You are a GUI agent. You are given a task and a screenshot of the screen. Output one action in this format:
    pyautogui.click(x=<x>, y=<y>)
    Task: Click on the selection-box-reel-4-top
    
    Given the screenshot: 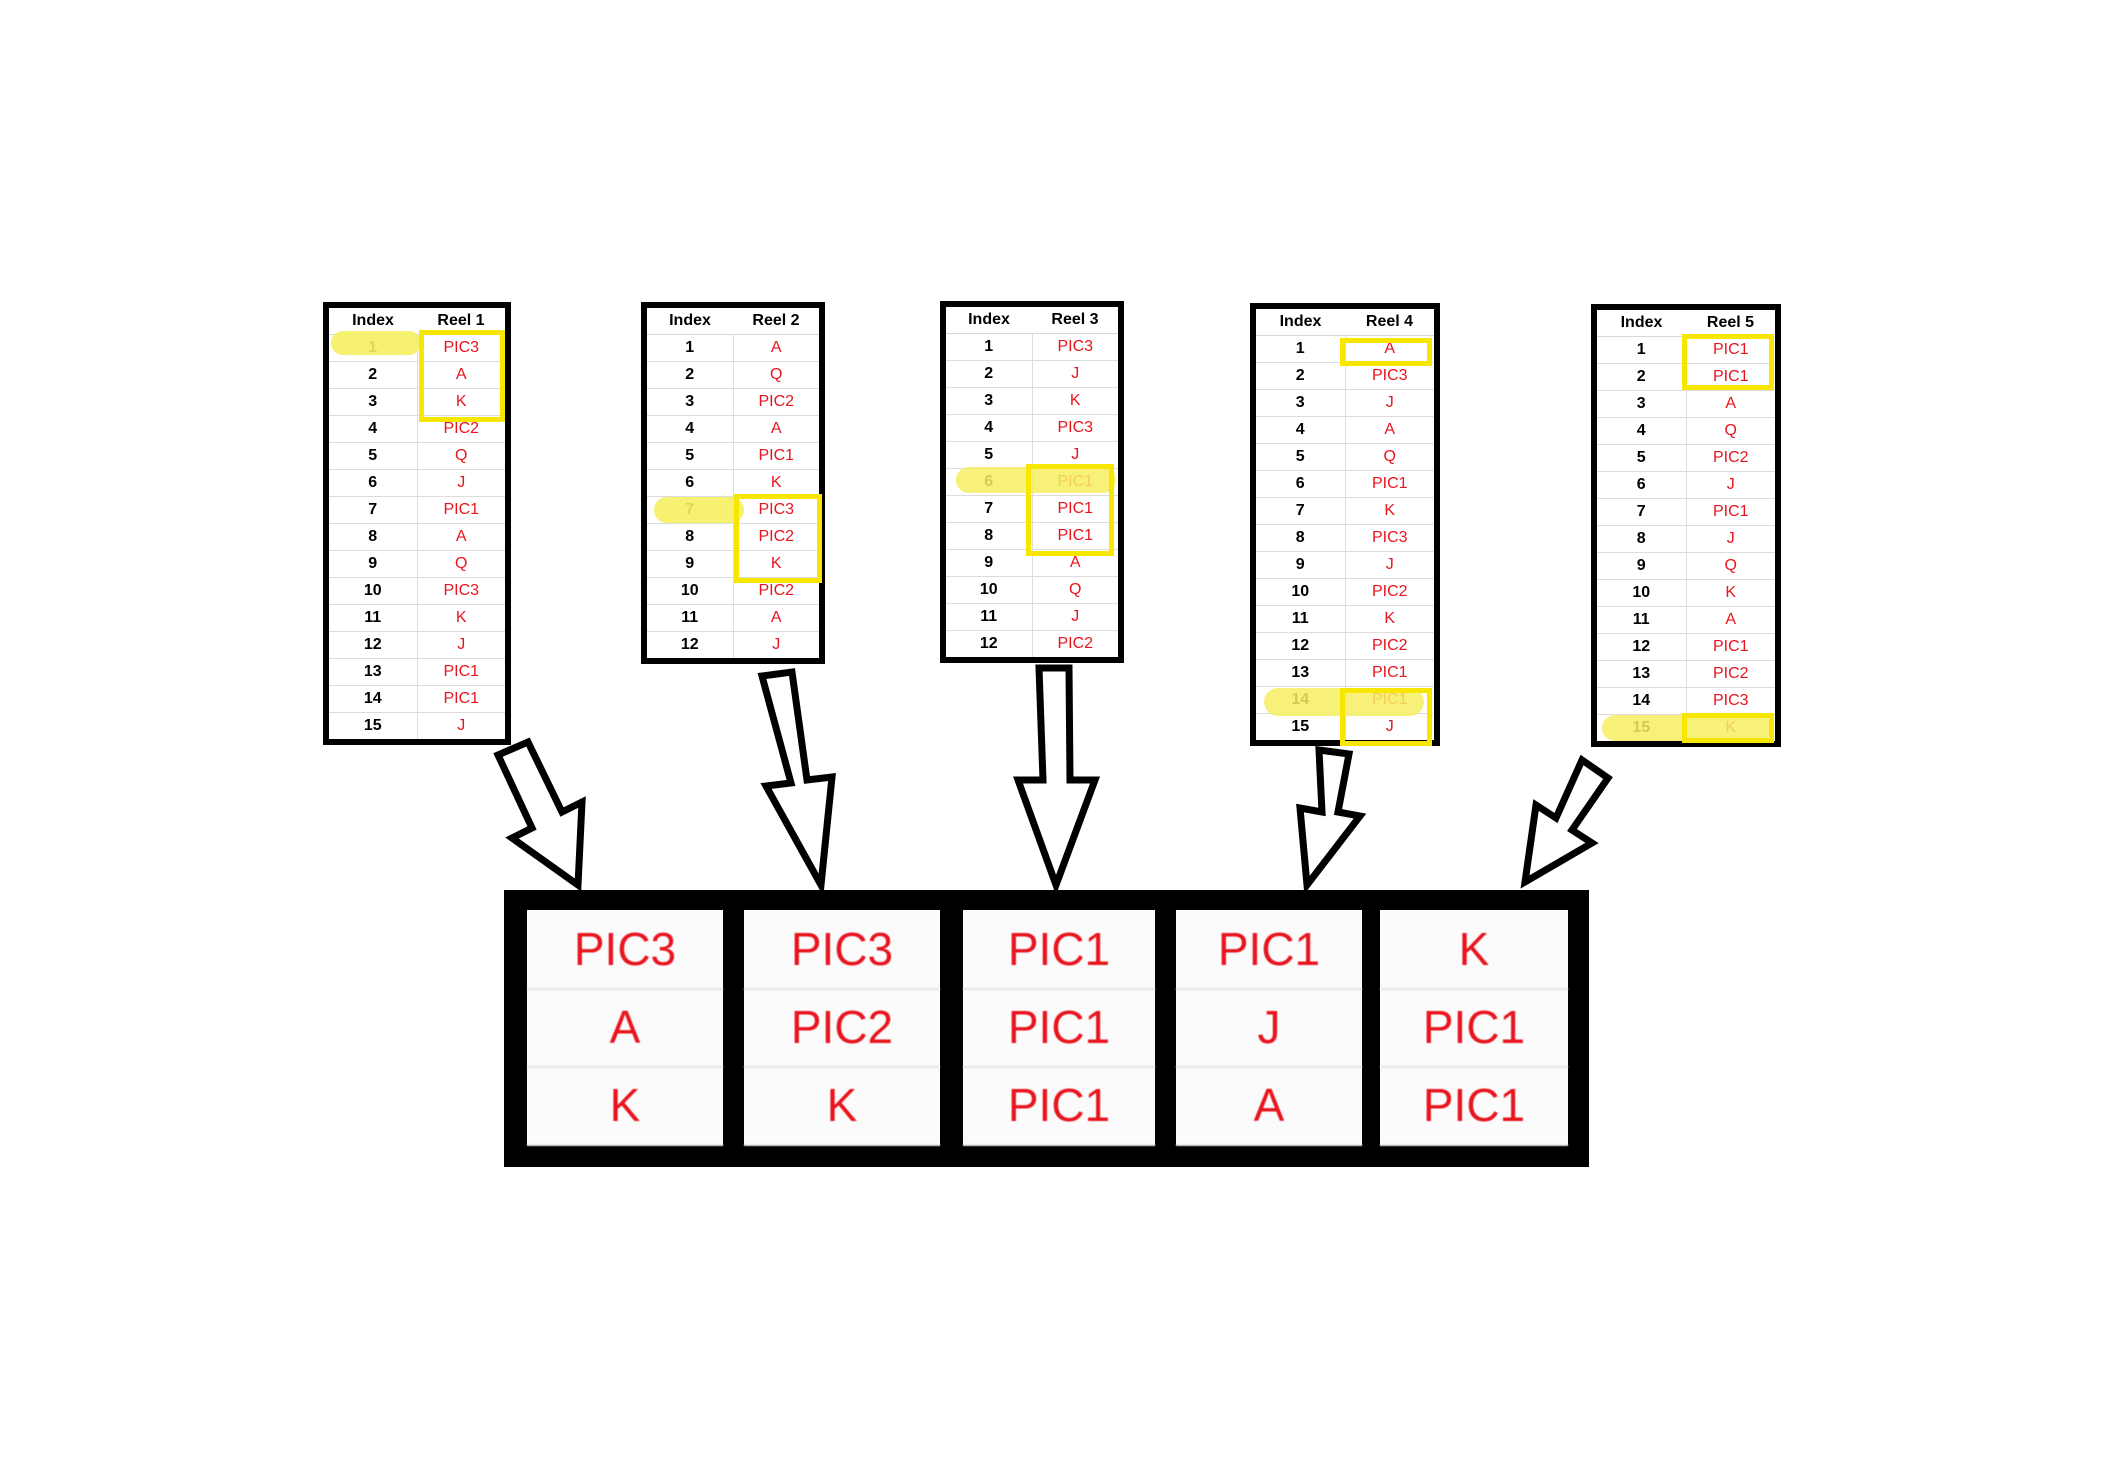 What is the action you would take?
    pyautogui.click(x=1386, y=352)
    